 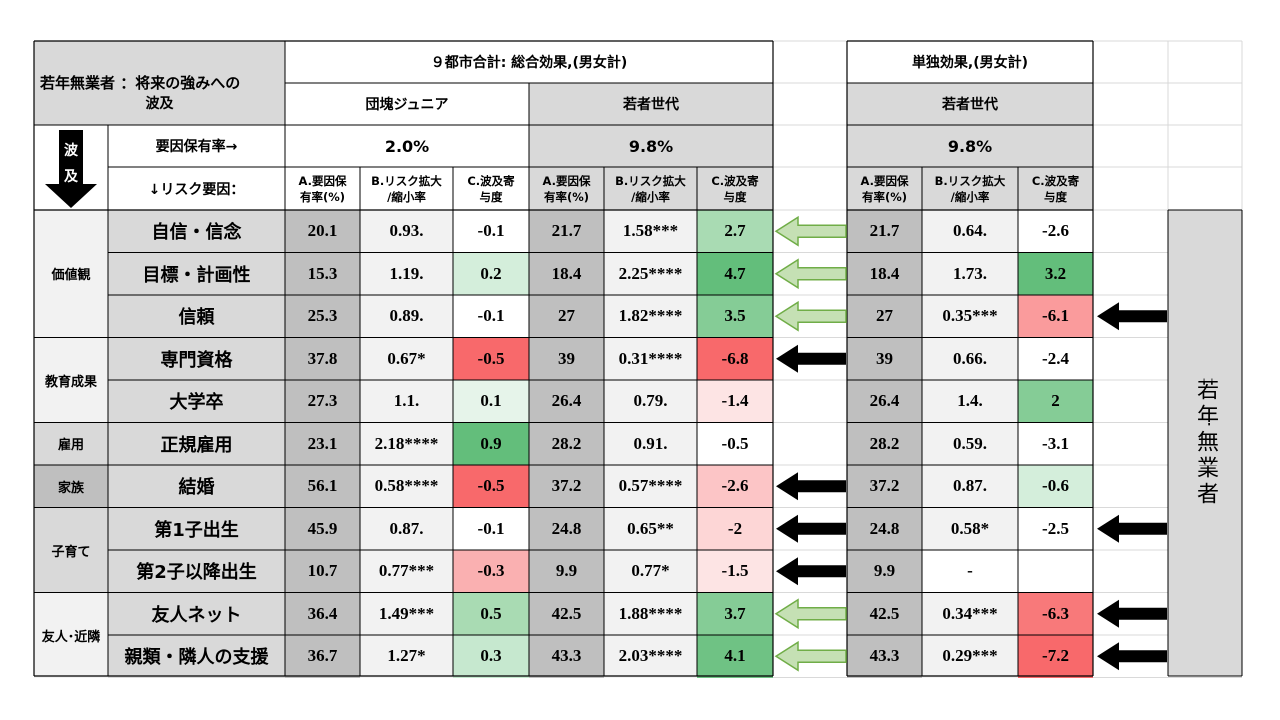 What do you see at coordinates (491, 656) in the screenshot?
I see `dankai-c: 0.3` at bounding box center [491, 656].